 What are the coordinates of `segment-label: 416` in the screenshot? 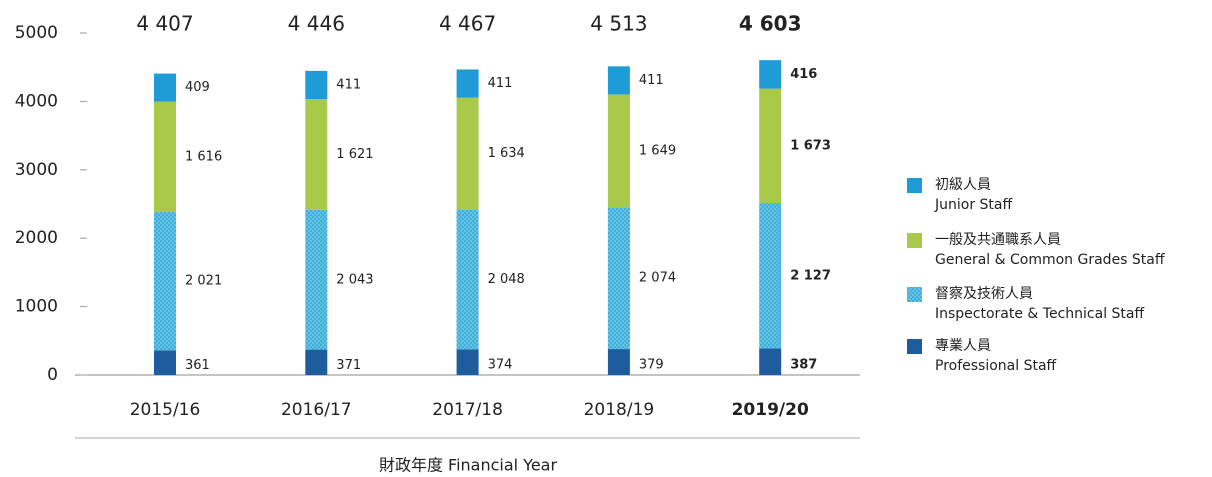 It's located at (803, 74).